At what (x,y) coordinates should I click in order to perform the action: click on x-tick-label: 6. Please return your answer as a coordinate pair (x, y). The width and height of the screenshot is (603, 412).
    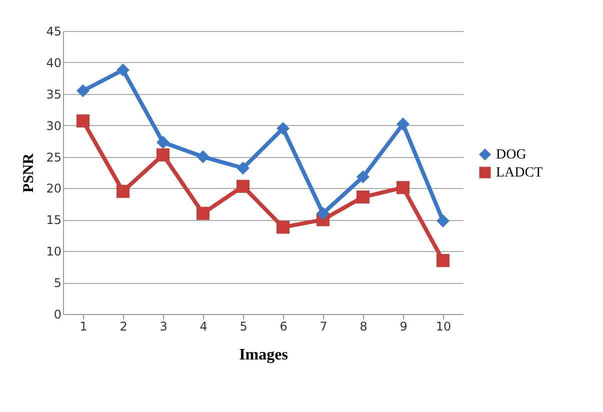
    Looking at the image, I should click on (284, 327).